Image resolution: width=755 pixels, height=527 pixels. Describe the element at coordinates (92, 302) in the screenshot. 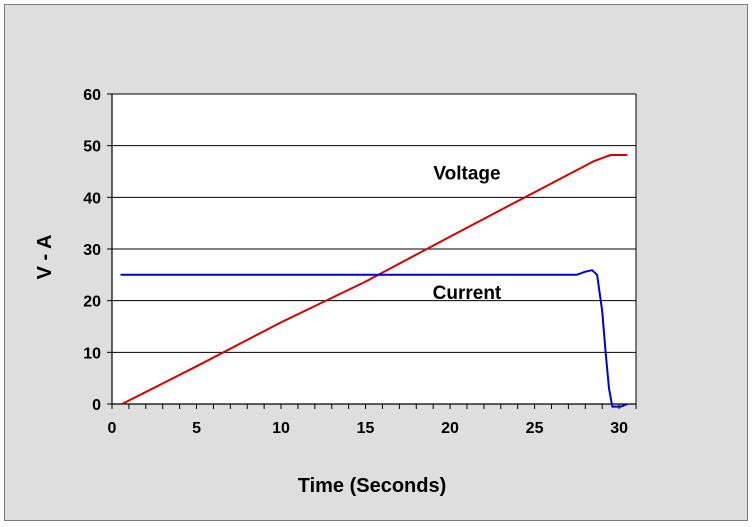

I see `y-tick-label: 20` at that location.